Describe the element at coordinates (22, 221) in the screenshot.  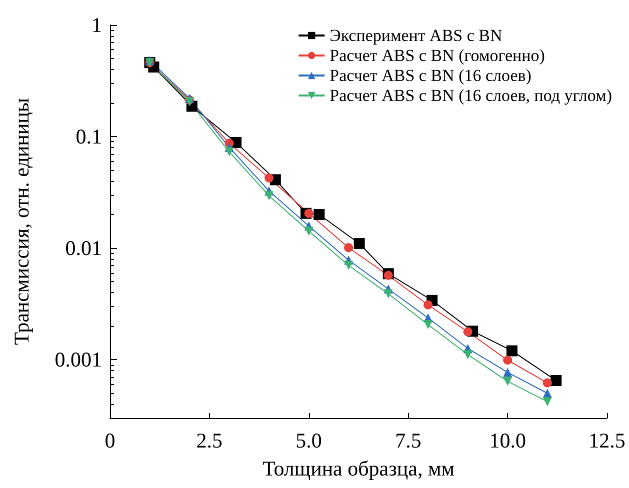
I see `y-axis-title: Трансмиссия, отн. единицы` at that location.